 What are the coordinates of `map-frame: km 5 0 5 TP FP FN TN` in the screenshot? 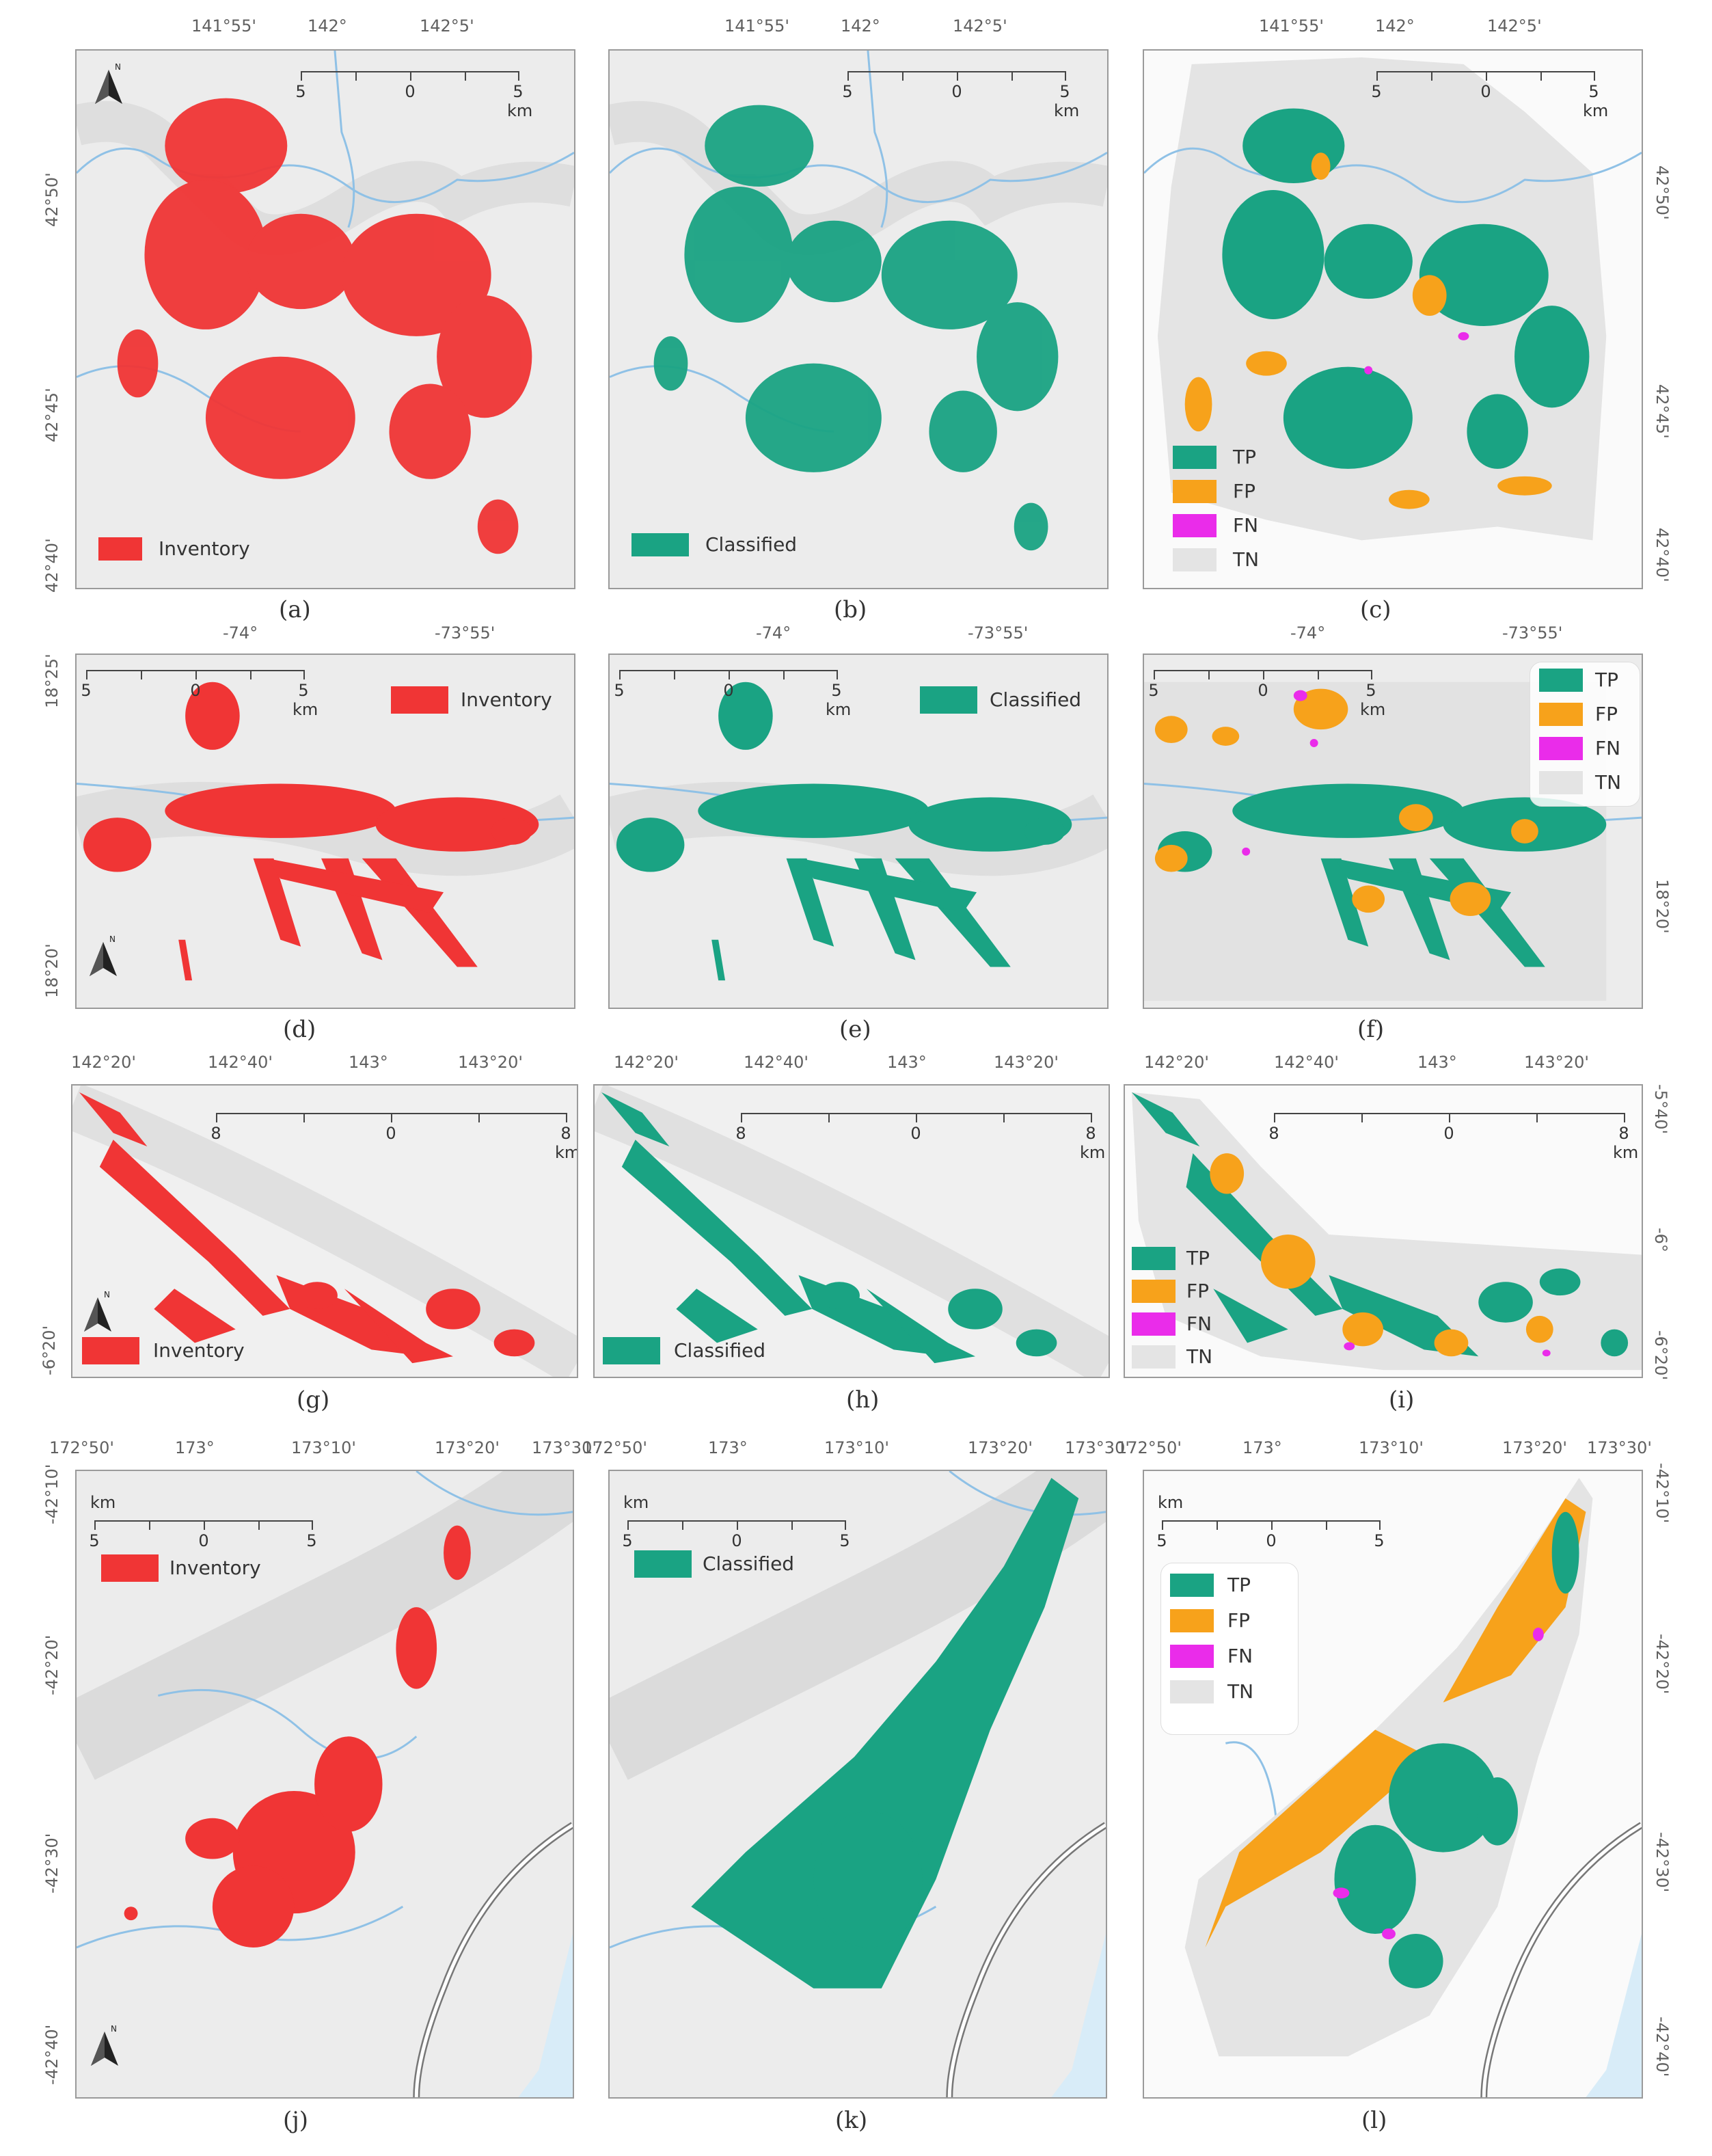 It's located at (1393, 1784).